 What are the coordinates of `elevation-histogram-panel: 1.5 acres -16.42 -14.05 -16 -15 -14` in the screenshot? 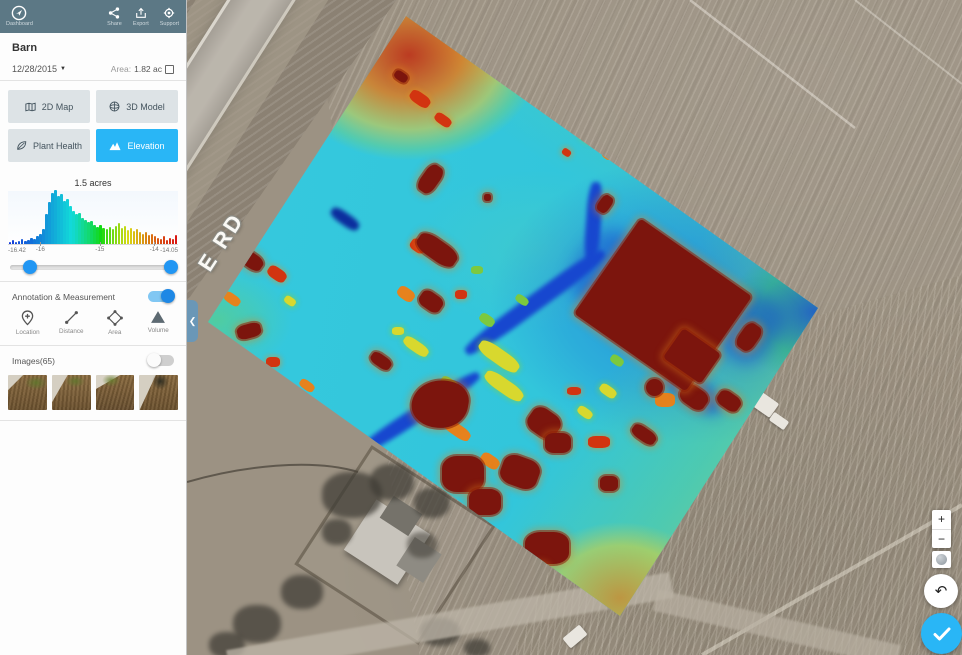 It's located at (93, 223).